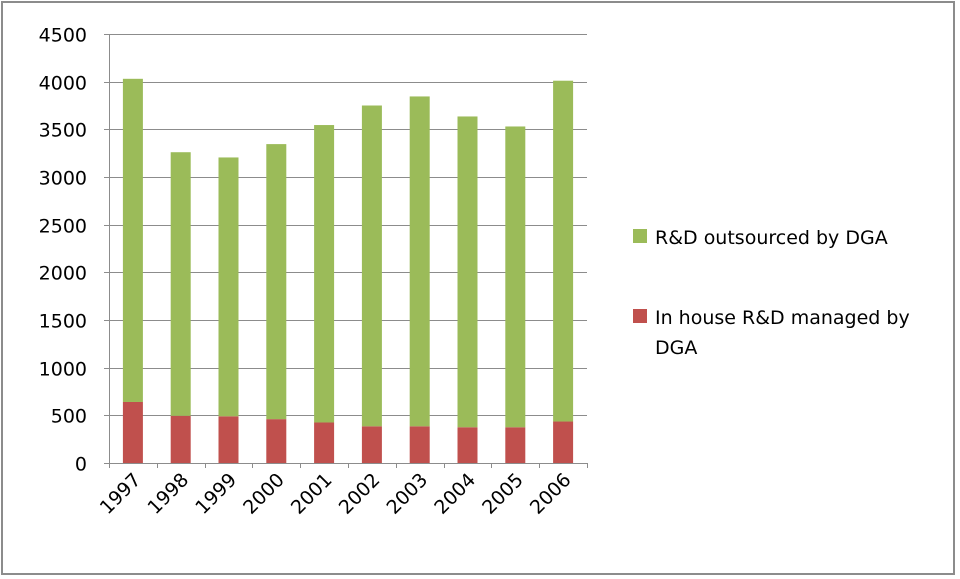 This screenshot has width=960, height=579. I want to click on x-tick-label: 2003, so click(407, 494).